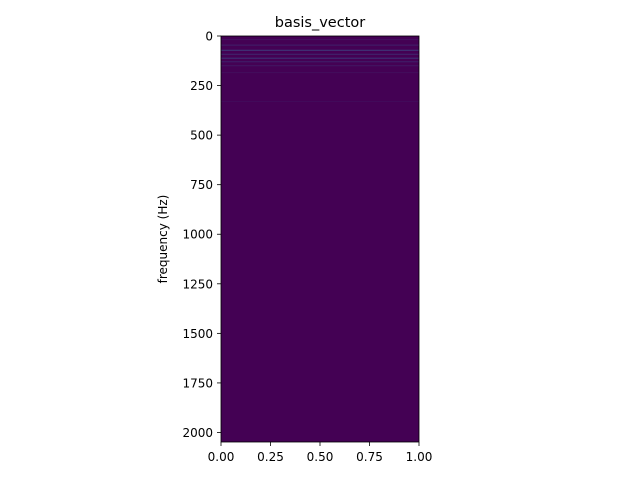 This screenshot has width=640, height=484. I want to click on y-axis-label: frequency (Hz), so click(163, 239).